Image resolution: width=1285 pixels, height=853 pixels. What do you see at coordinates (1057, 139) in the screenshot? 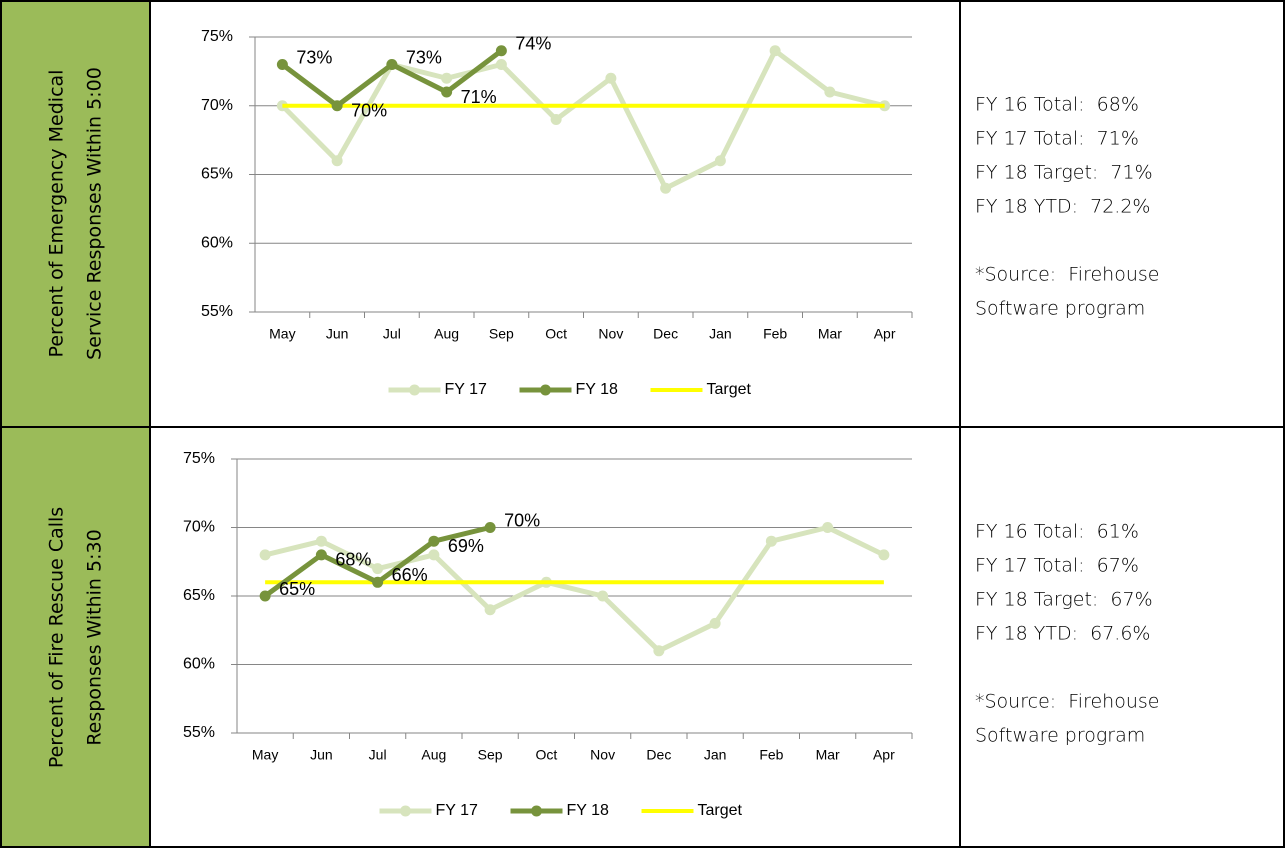
I see `note-line: FY 17 Total: 71%` at bounding box center [1057, 139].